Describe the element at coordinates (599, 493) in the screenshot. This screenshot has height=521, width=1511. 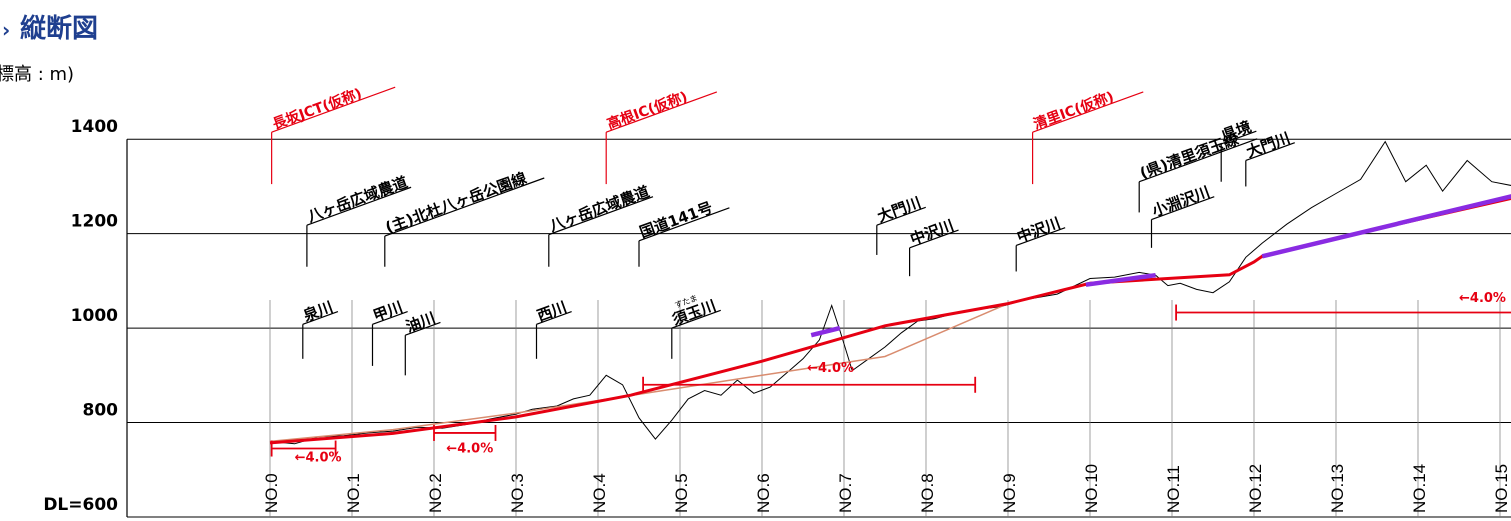
I see `x-tick-label: NO.4` at that location.